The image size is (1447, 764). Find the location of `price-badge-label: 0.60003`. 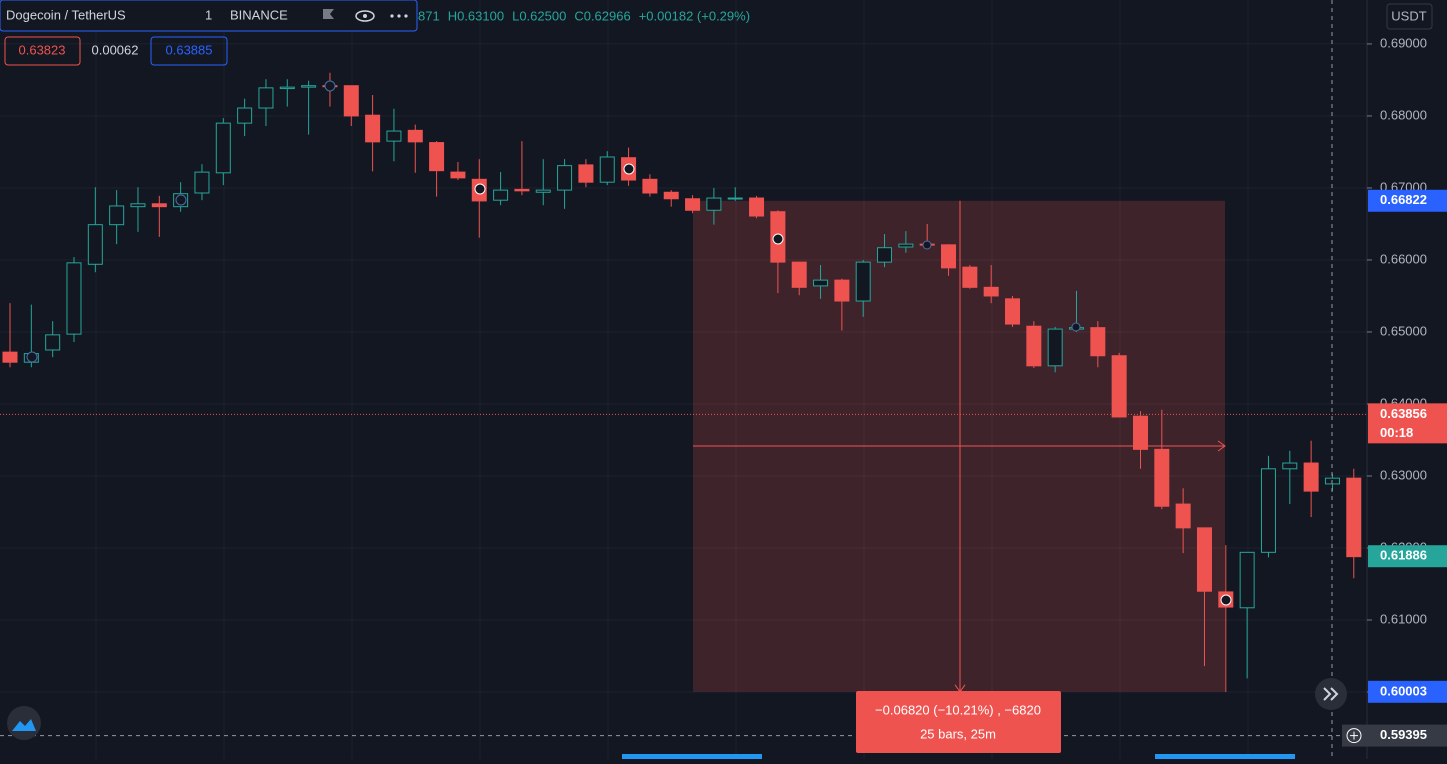

price-badge-label: 0.60003 is located at coordinates (1403, 690).